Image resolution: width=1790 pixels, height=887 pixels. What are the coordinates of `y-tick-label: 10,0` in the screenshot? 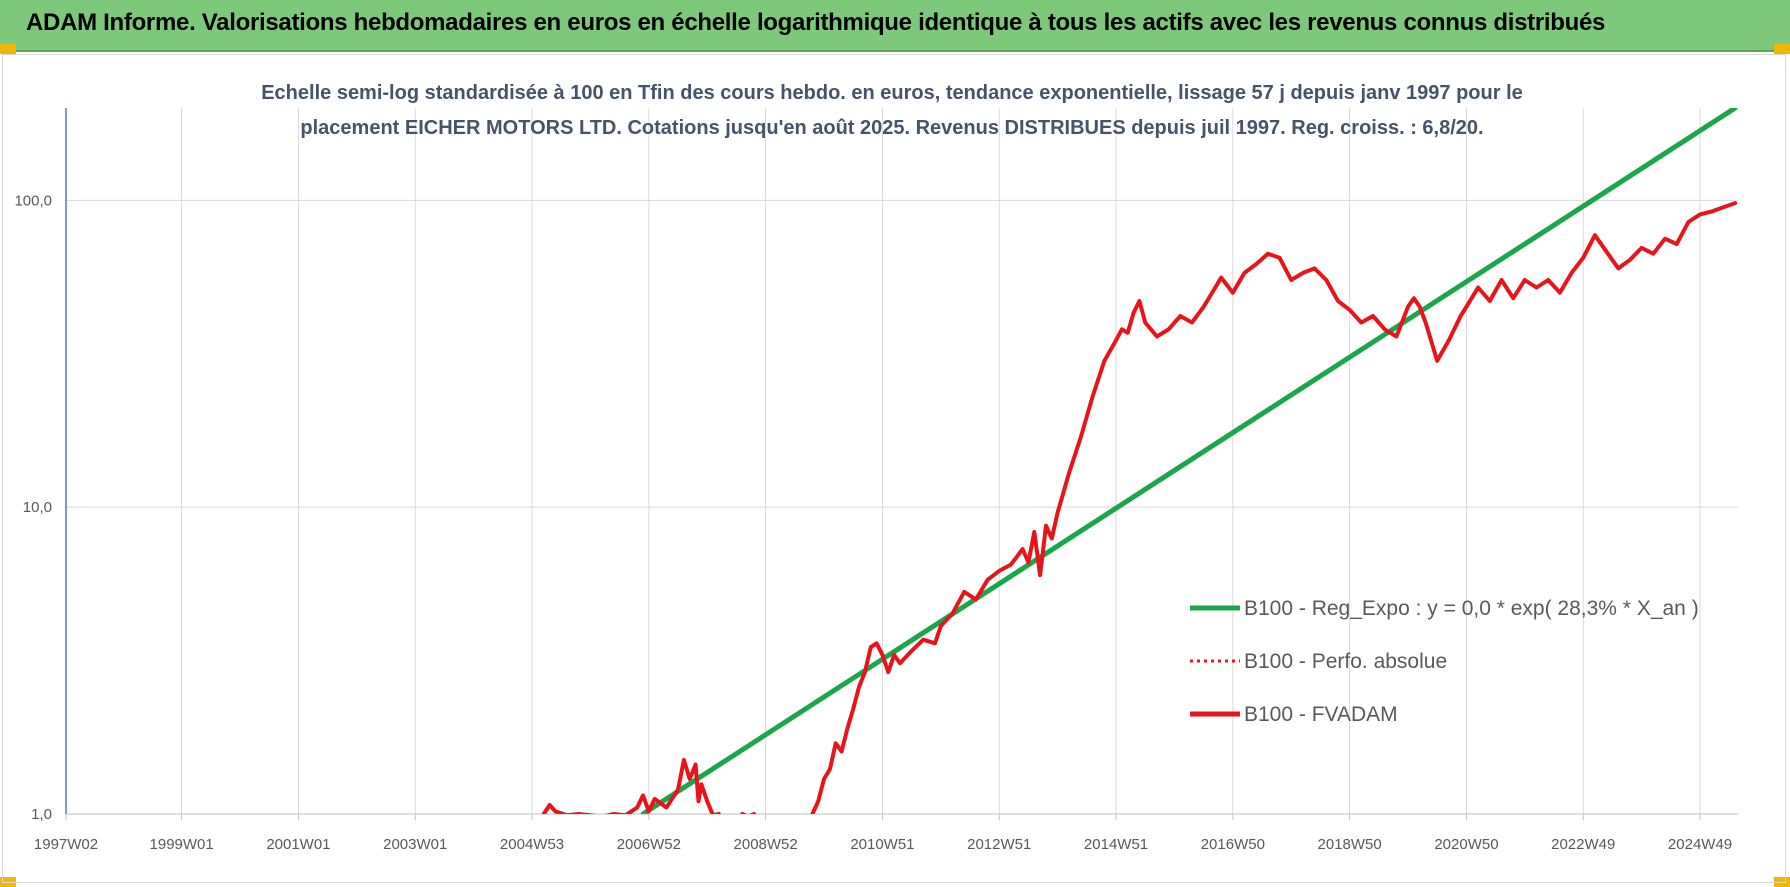 It's located at (37, 507).